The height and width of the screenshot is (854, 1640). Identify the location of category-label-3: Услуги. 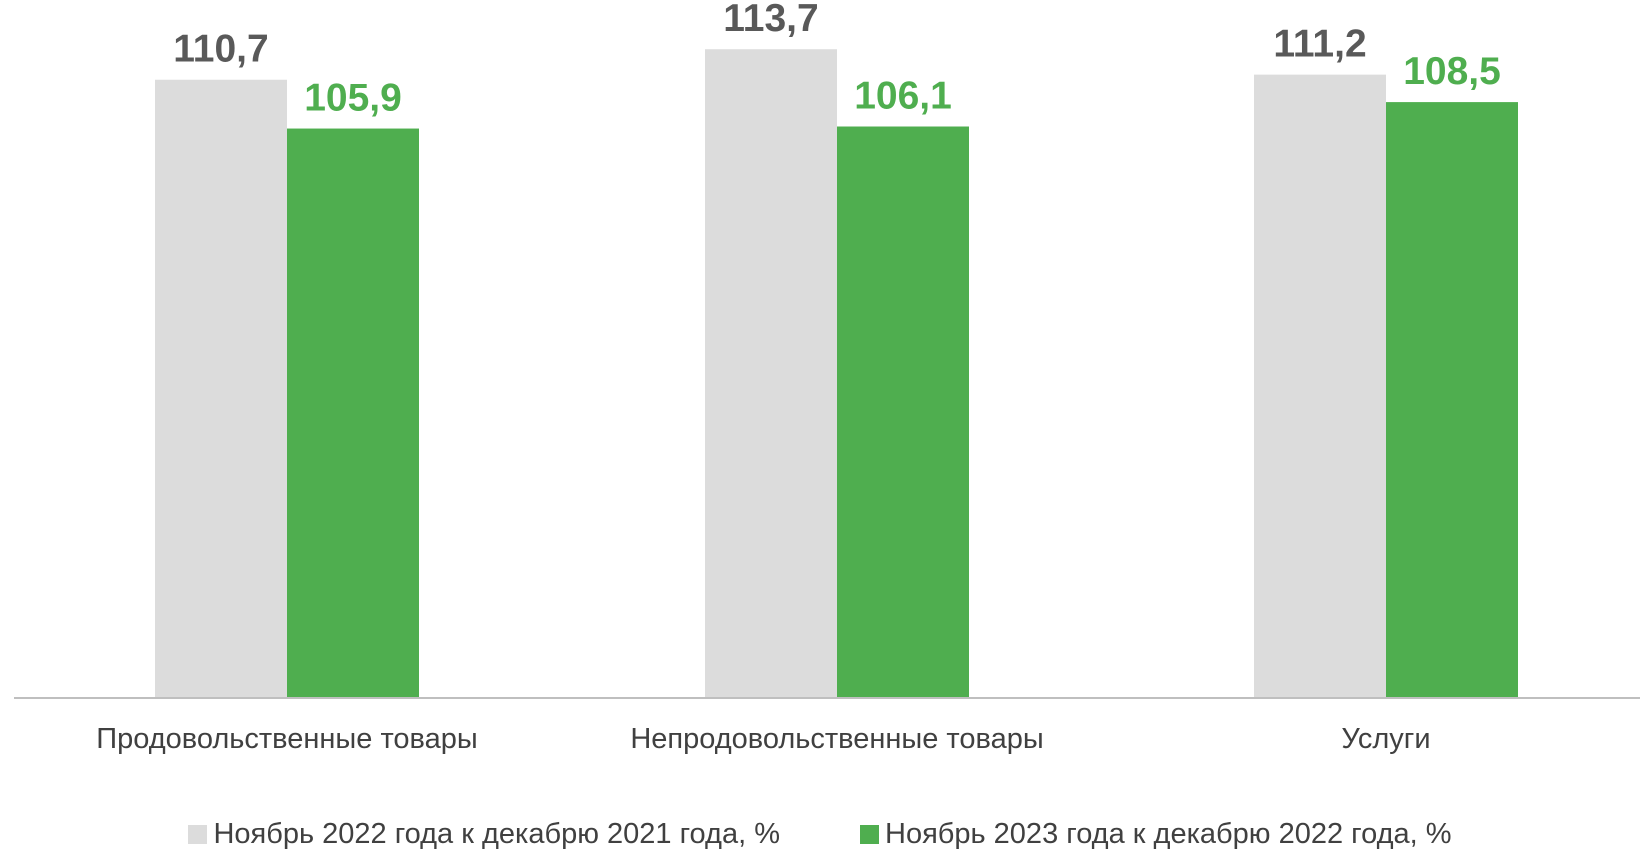
(1385, 739).